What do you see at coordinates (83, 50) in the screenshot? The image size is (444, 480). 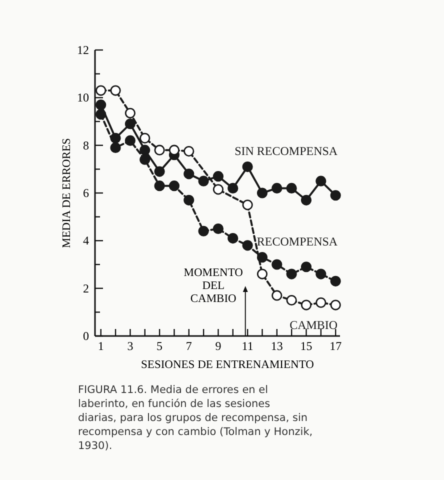 I see `y-tick-label: 12` at bounding box center [83, 50].